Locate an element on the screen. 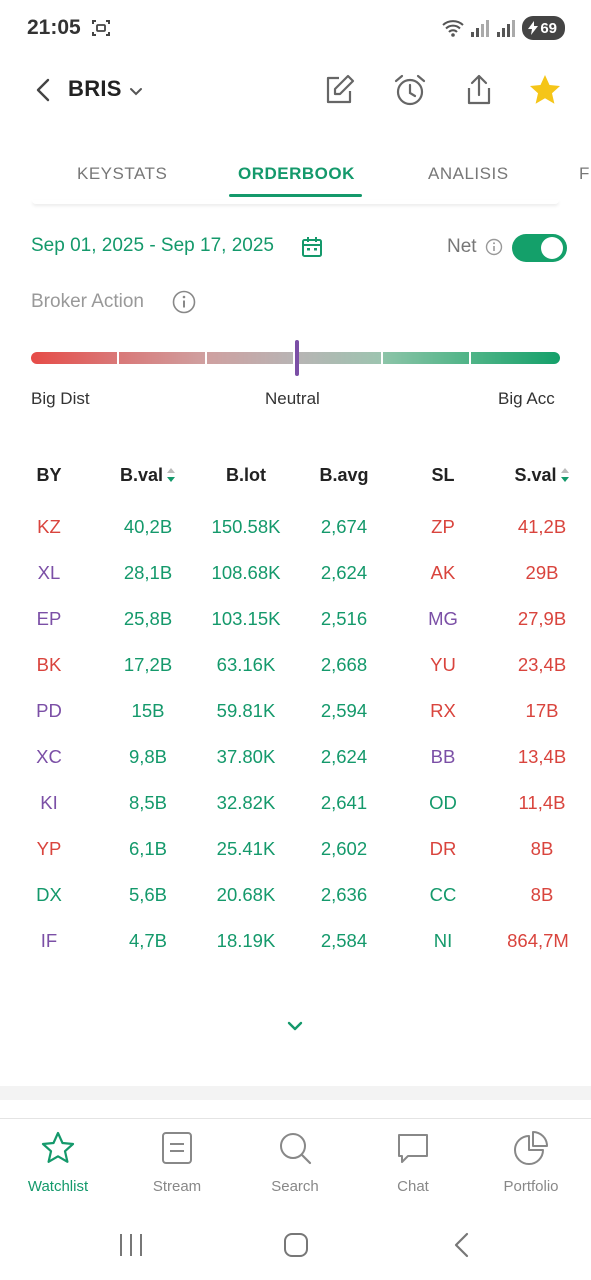 The width and height of the screenshot is (591, 1280). header-by: BY is located at coordinates (49, 475).